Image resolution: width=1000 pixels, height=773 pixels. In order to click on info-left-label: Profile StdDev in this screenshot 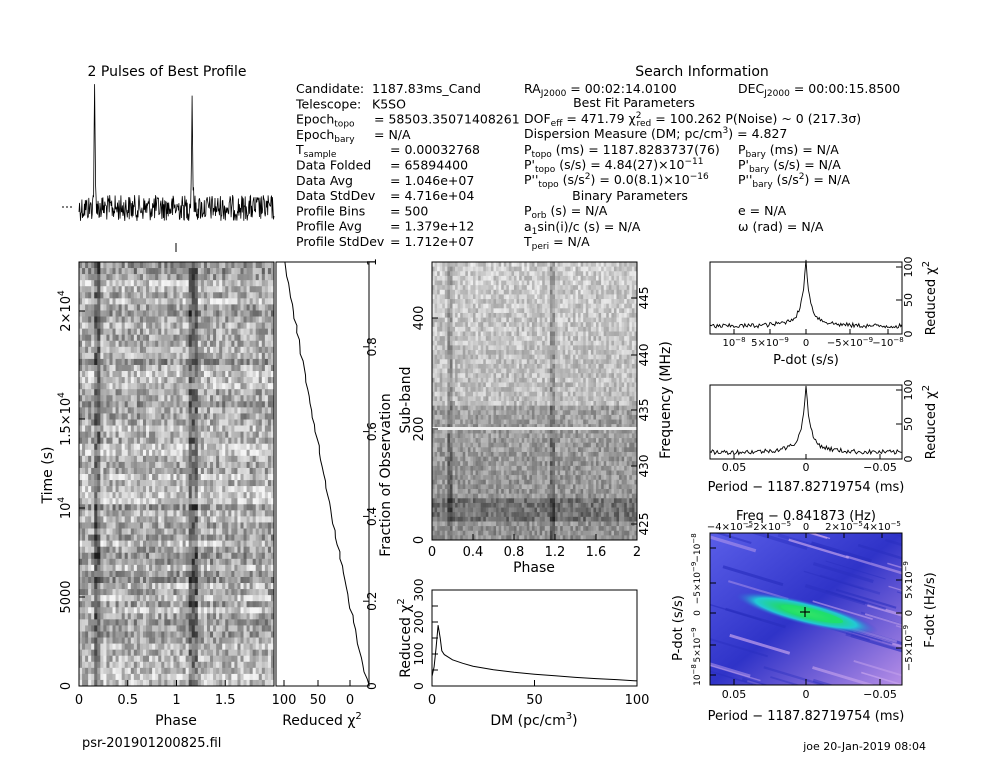, I will do `click(340, 241)`.